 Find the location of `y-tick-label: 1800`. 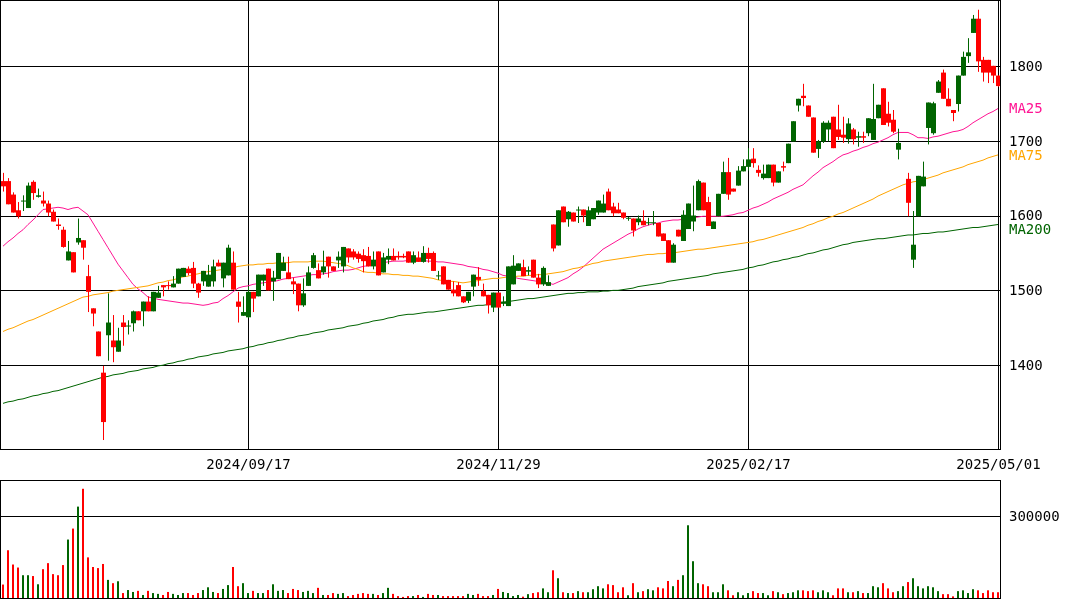

y-tick-label: 1800 is located at coordinates (1026, 65).